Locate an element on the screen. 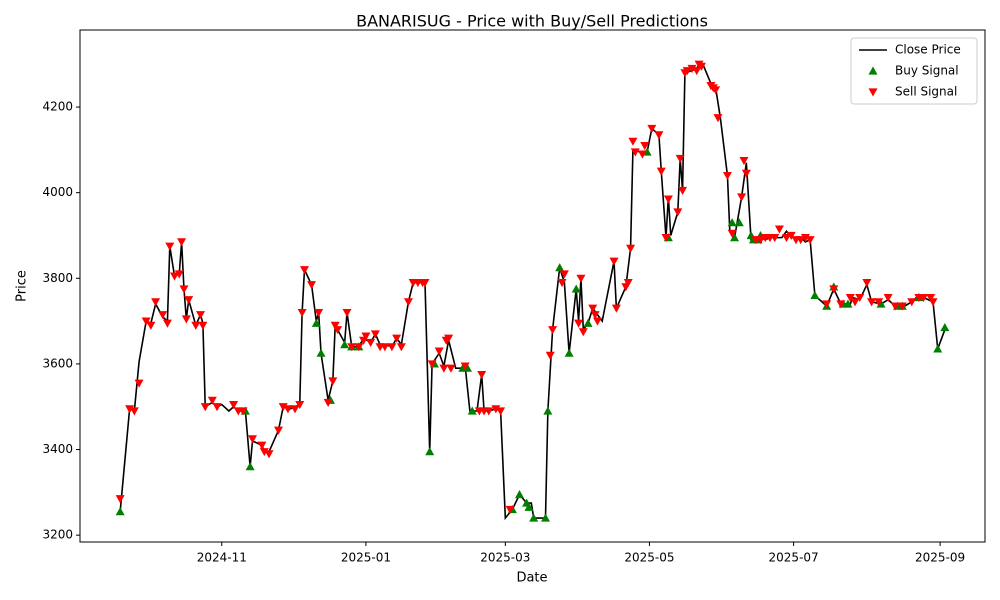  y-tick-label: 3200 is located at coordinates (57, 535).